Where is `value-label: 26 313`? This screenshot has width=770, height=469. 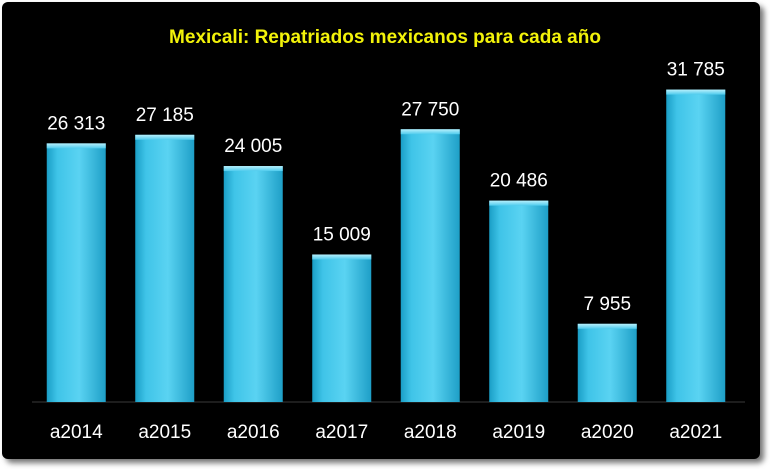
value-label: 26 313 is located at coordinates (76, 123).